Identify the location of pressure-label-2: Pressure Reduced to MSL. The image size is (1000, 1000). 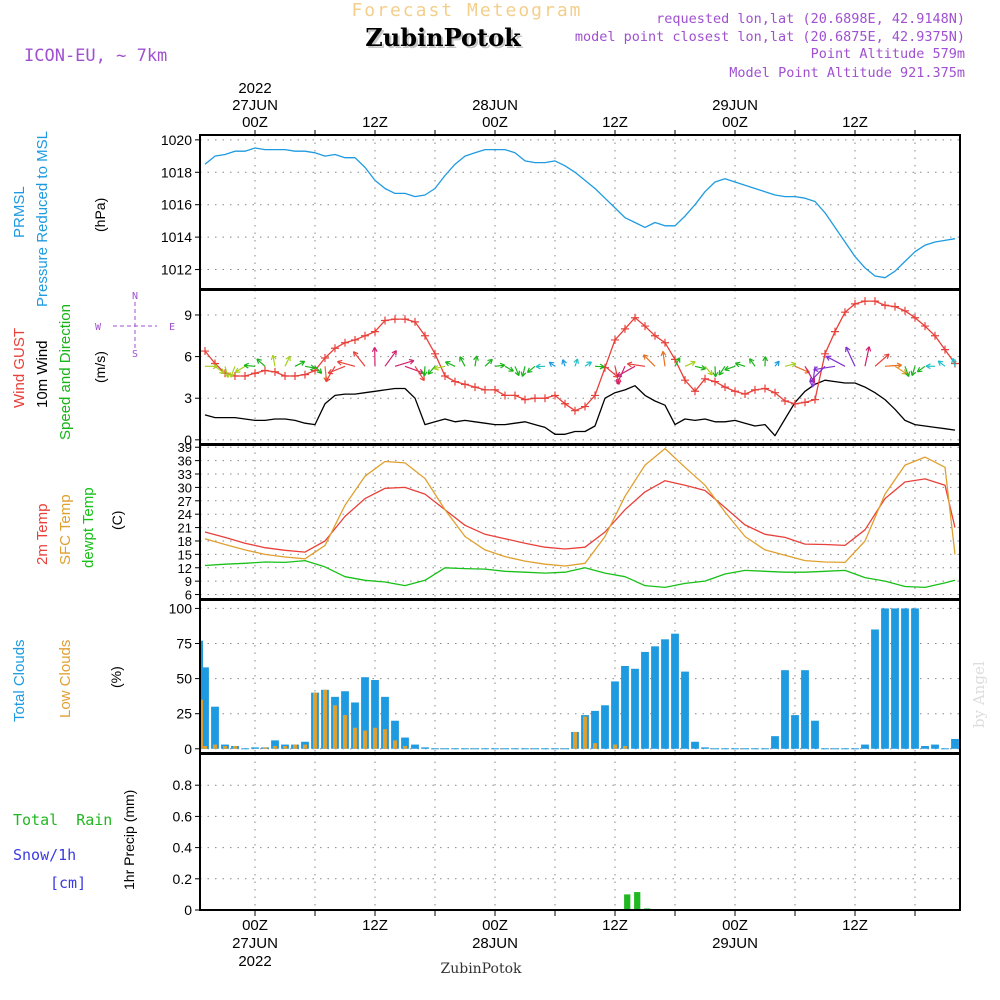
(42, 219).